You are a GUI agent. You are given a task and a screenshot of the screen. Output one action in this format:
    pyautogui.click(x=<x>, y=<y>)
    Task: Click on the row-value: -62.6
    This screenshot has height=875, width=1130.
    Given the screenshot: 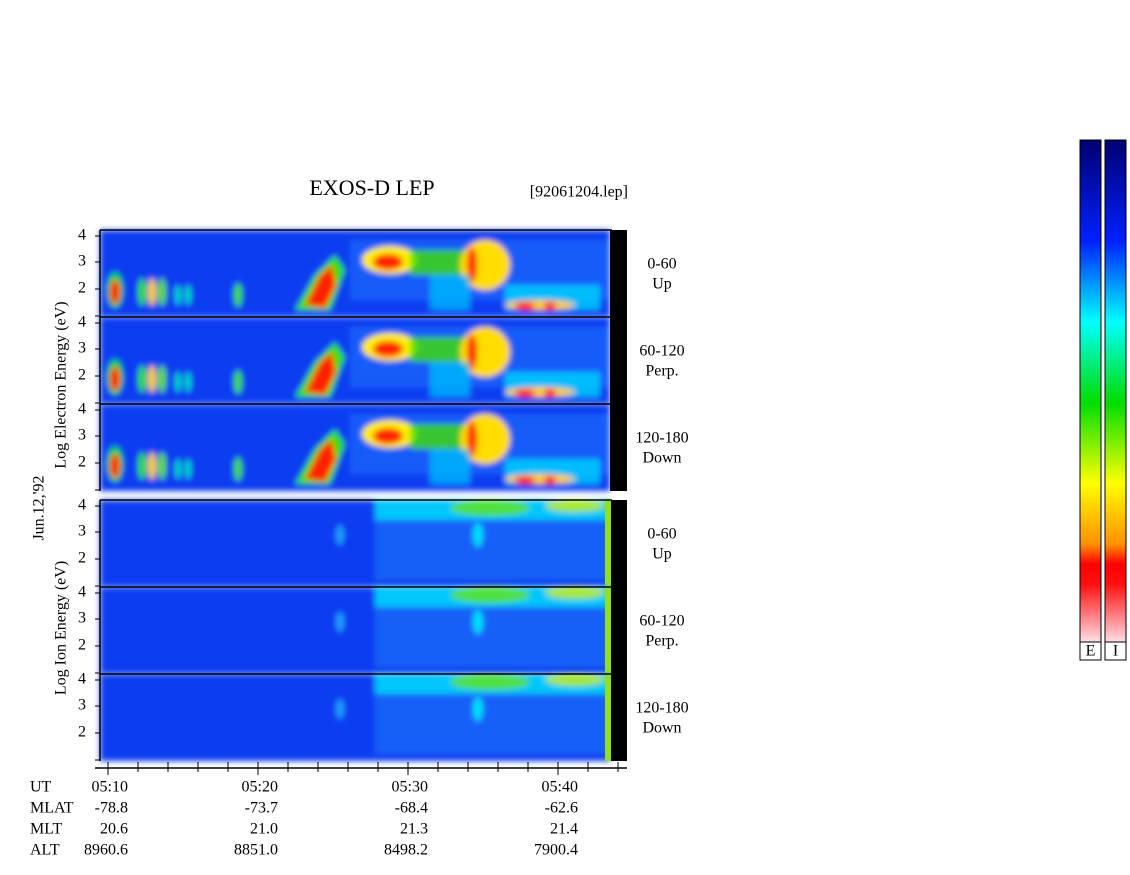 What is the action you would take?
    pyautogui.click(x=561, y=808)
    